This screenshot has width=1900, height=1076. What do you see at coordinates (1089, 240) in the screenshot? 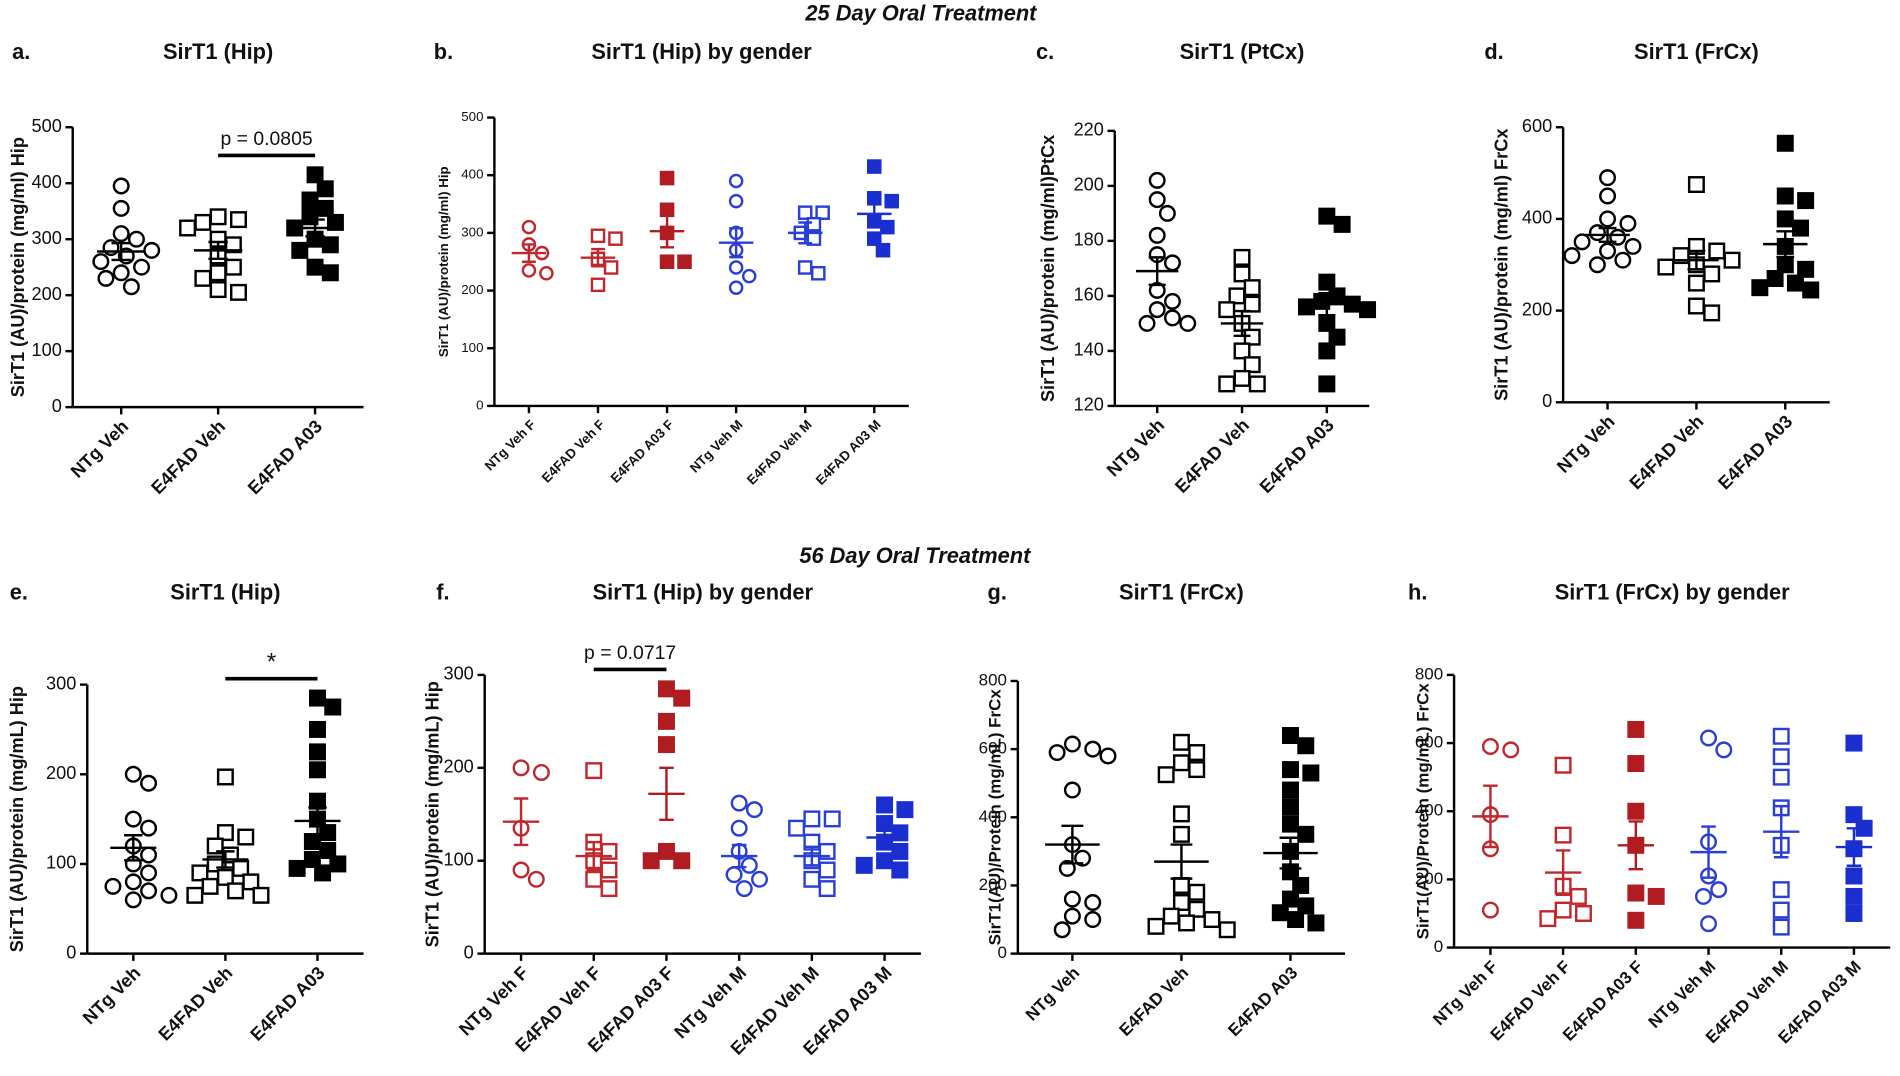
I see `y-tick-label: 180` at bounding box center [1089, 240].